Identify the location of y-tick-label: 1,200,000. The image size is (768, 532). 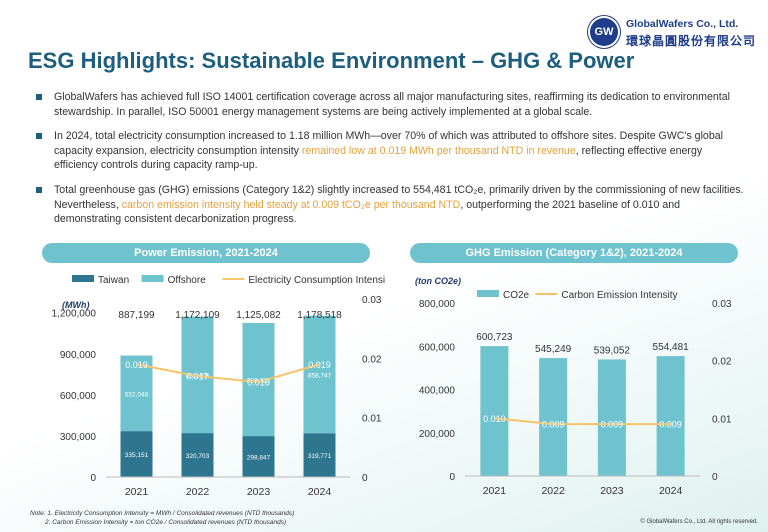
(74, 314).